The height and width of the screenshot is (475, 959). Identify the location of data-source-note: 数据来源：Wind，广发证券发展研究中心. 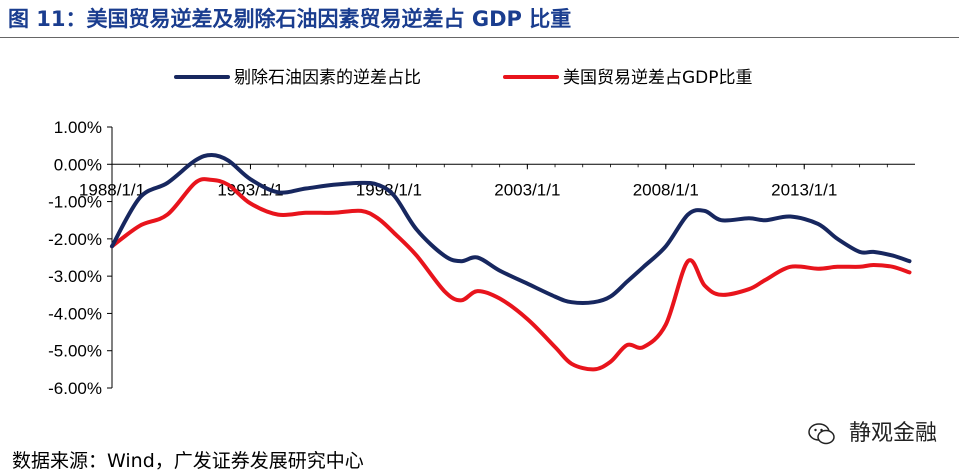
(188, 461).